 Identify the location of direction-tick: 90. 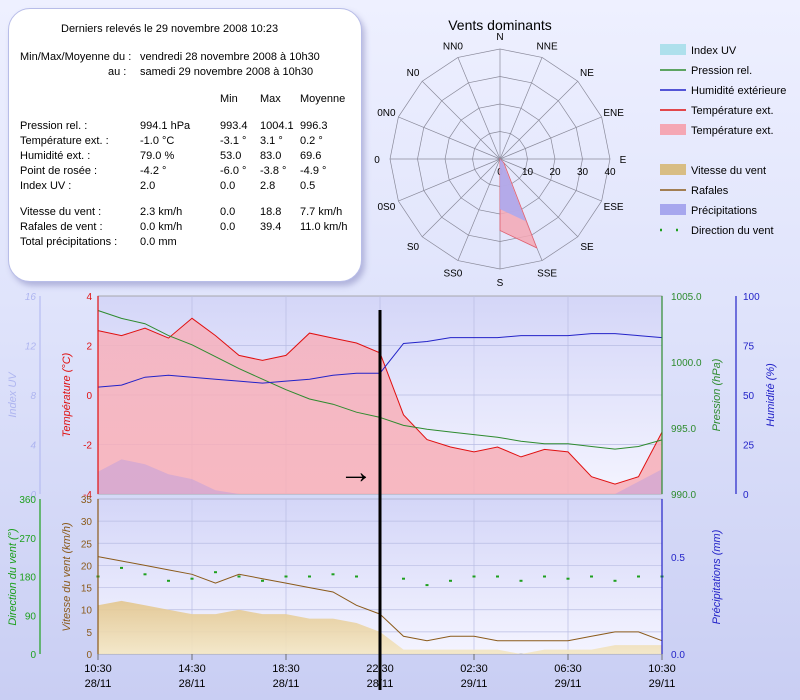
(31, 616).